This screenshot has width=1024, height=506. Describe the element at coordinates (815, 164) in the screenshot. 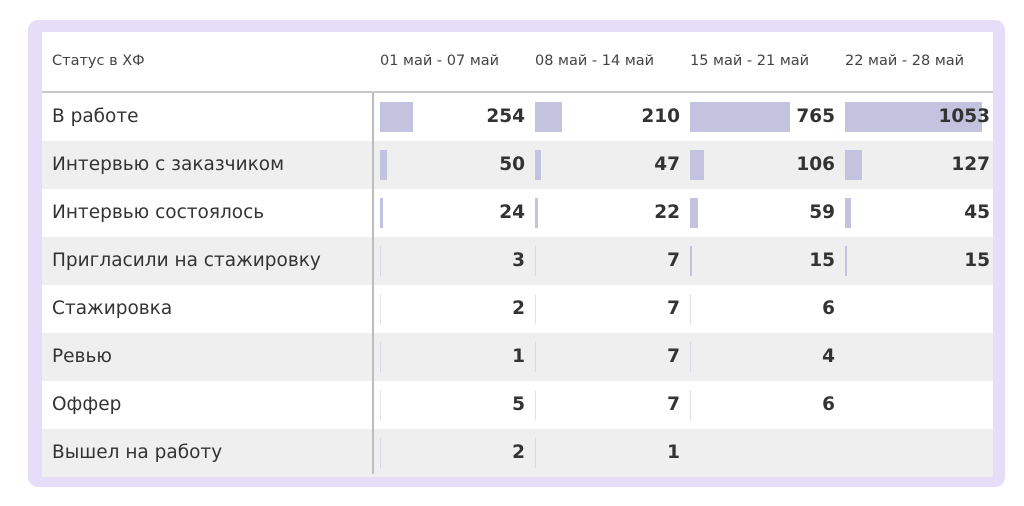

I see `cell-value: 106` at that location.